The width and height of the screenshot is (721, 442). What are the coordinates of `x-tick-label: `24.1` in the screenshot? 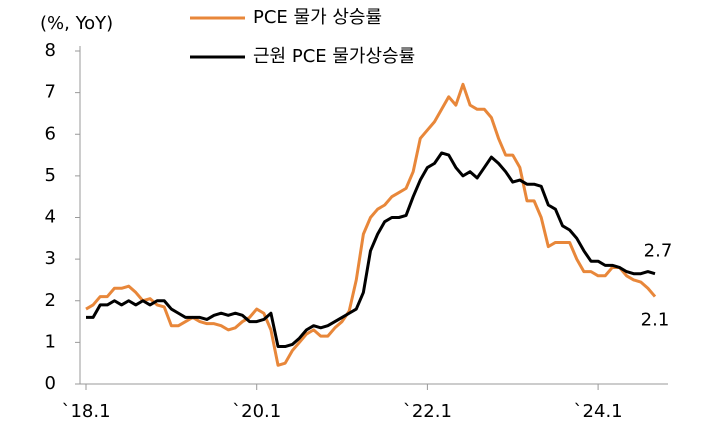 It's located at (598, 411).